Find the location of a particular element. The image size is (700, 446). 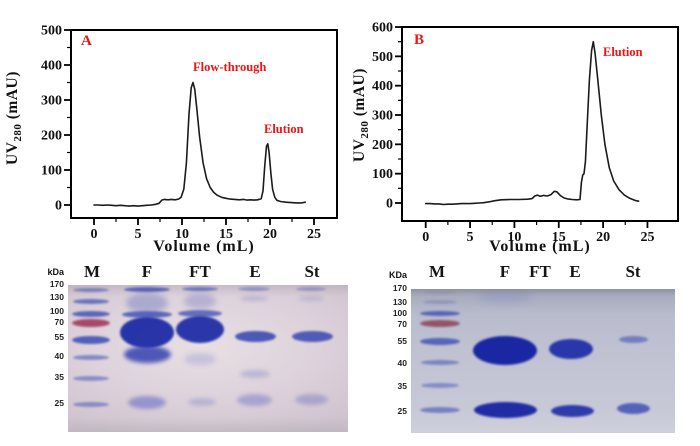

x-axis-tick-label: 20 is located at coordinates (603, 237).